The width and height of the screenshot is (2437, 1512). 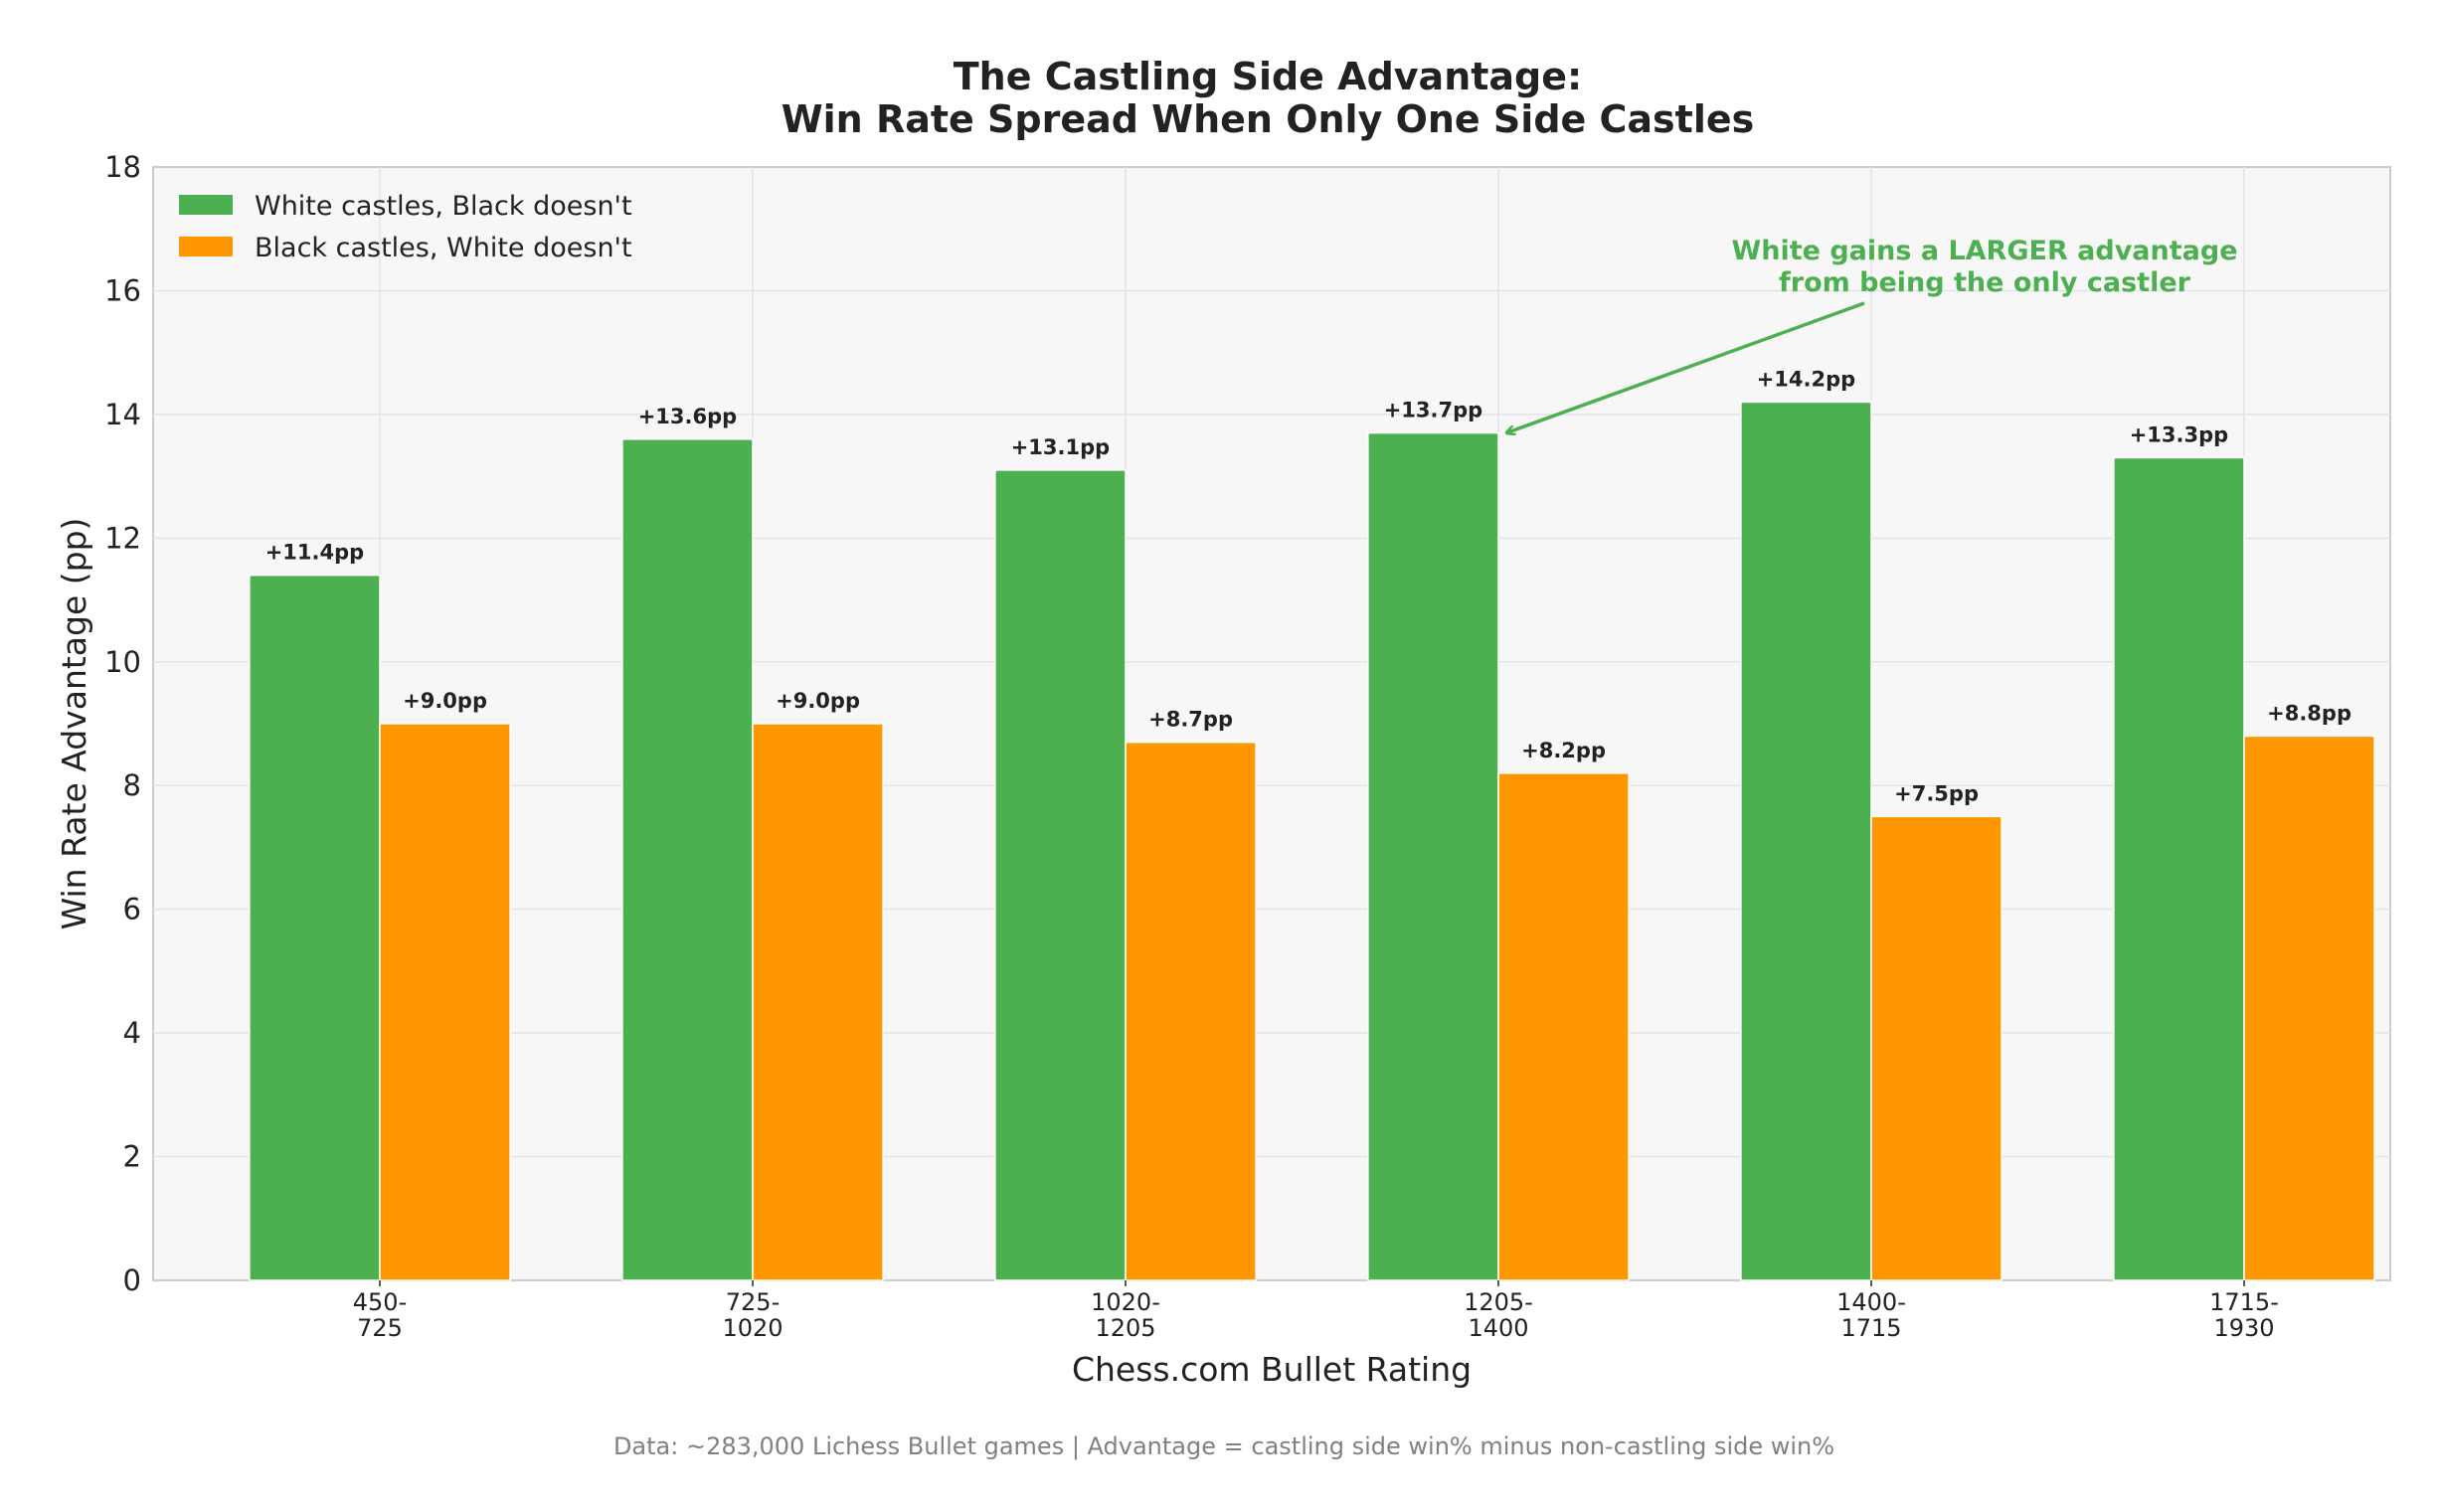 I want to click on annotation-line-2: from being the only castler, so click(x=1985, y=282).